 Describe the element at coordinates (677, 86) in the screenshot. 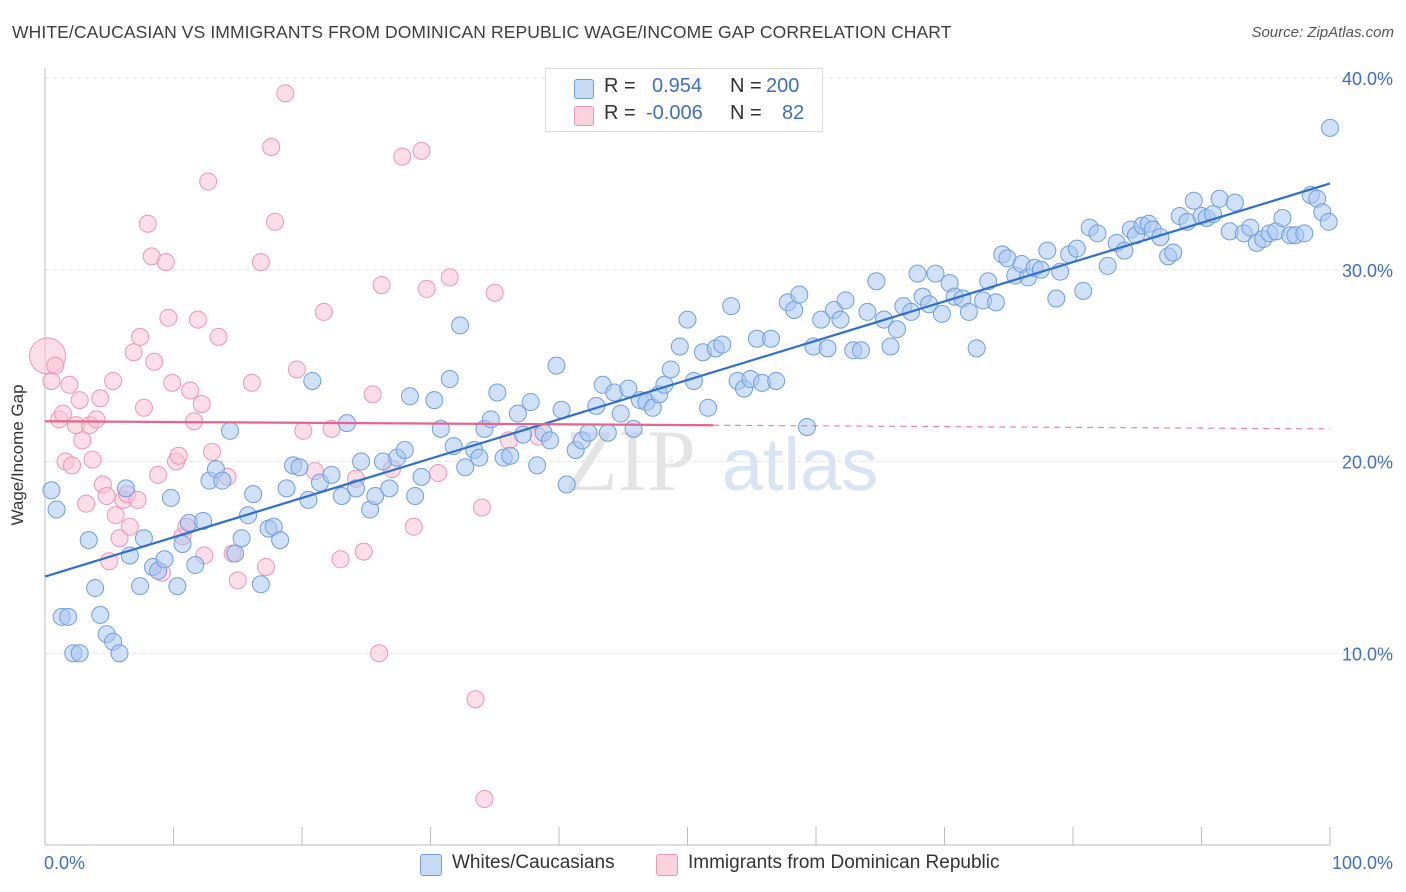

I see `stats-r-value-whites: 0.954` at that location.